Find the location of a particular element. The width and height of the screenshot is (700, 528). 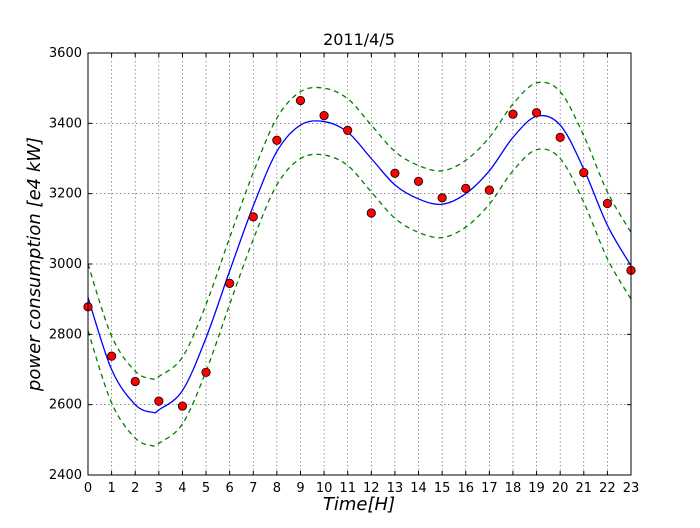

x-tick-label: 8 is located at coordinates (277, 488).